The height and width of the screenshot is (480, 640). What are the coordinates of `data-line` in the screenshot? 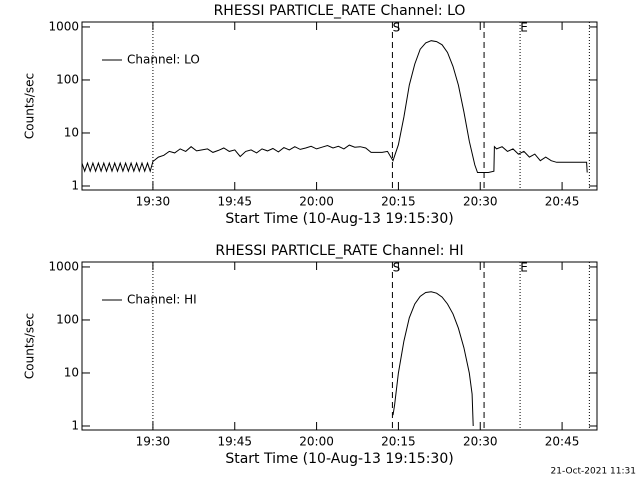 It's located at (433, 359).